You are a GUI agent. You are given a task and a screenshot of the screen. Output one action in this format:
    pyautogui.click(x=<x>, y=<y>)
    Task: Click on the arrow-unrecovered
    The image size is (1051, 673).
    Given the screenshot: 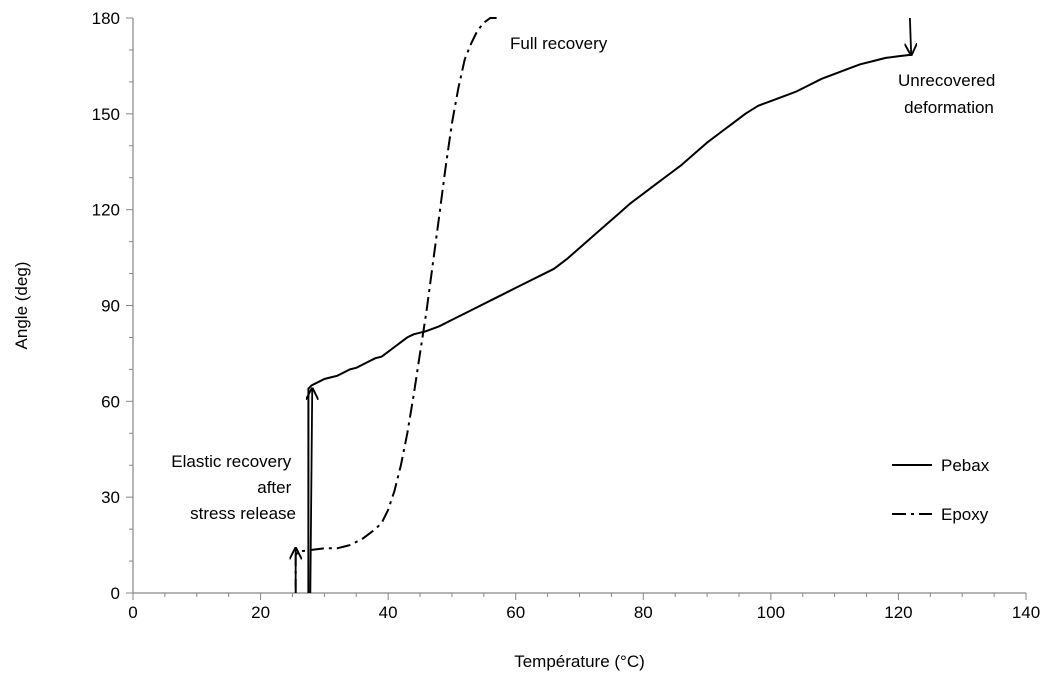 What is the action you would take?
    pyautogui.click(x=910, y=36)
    